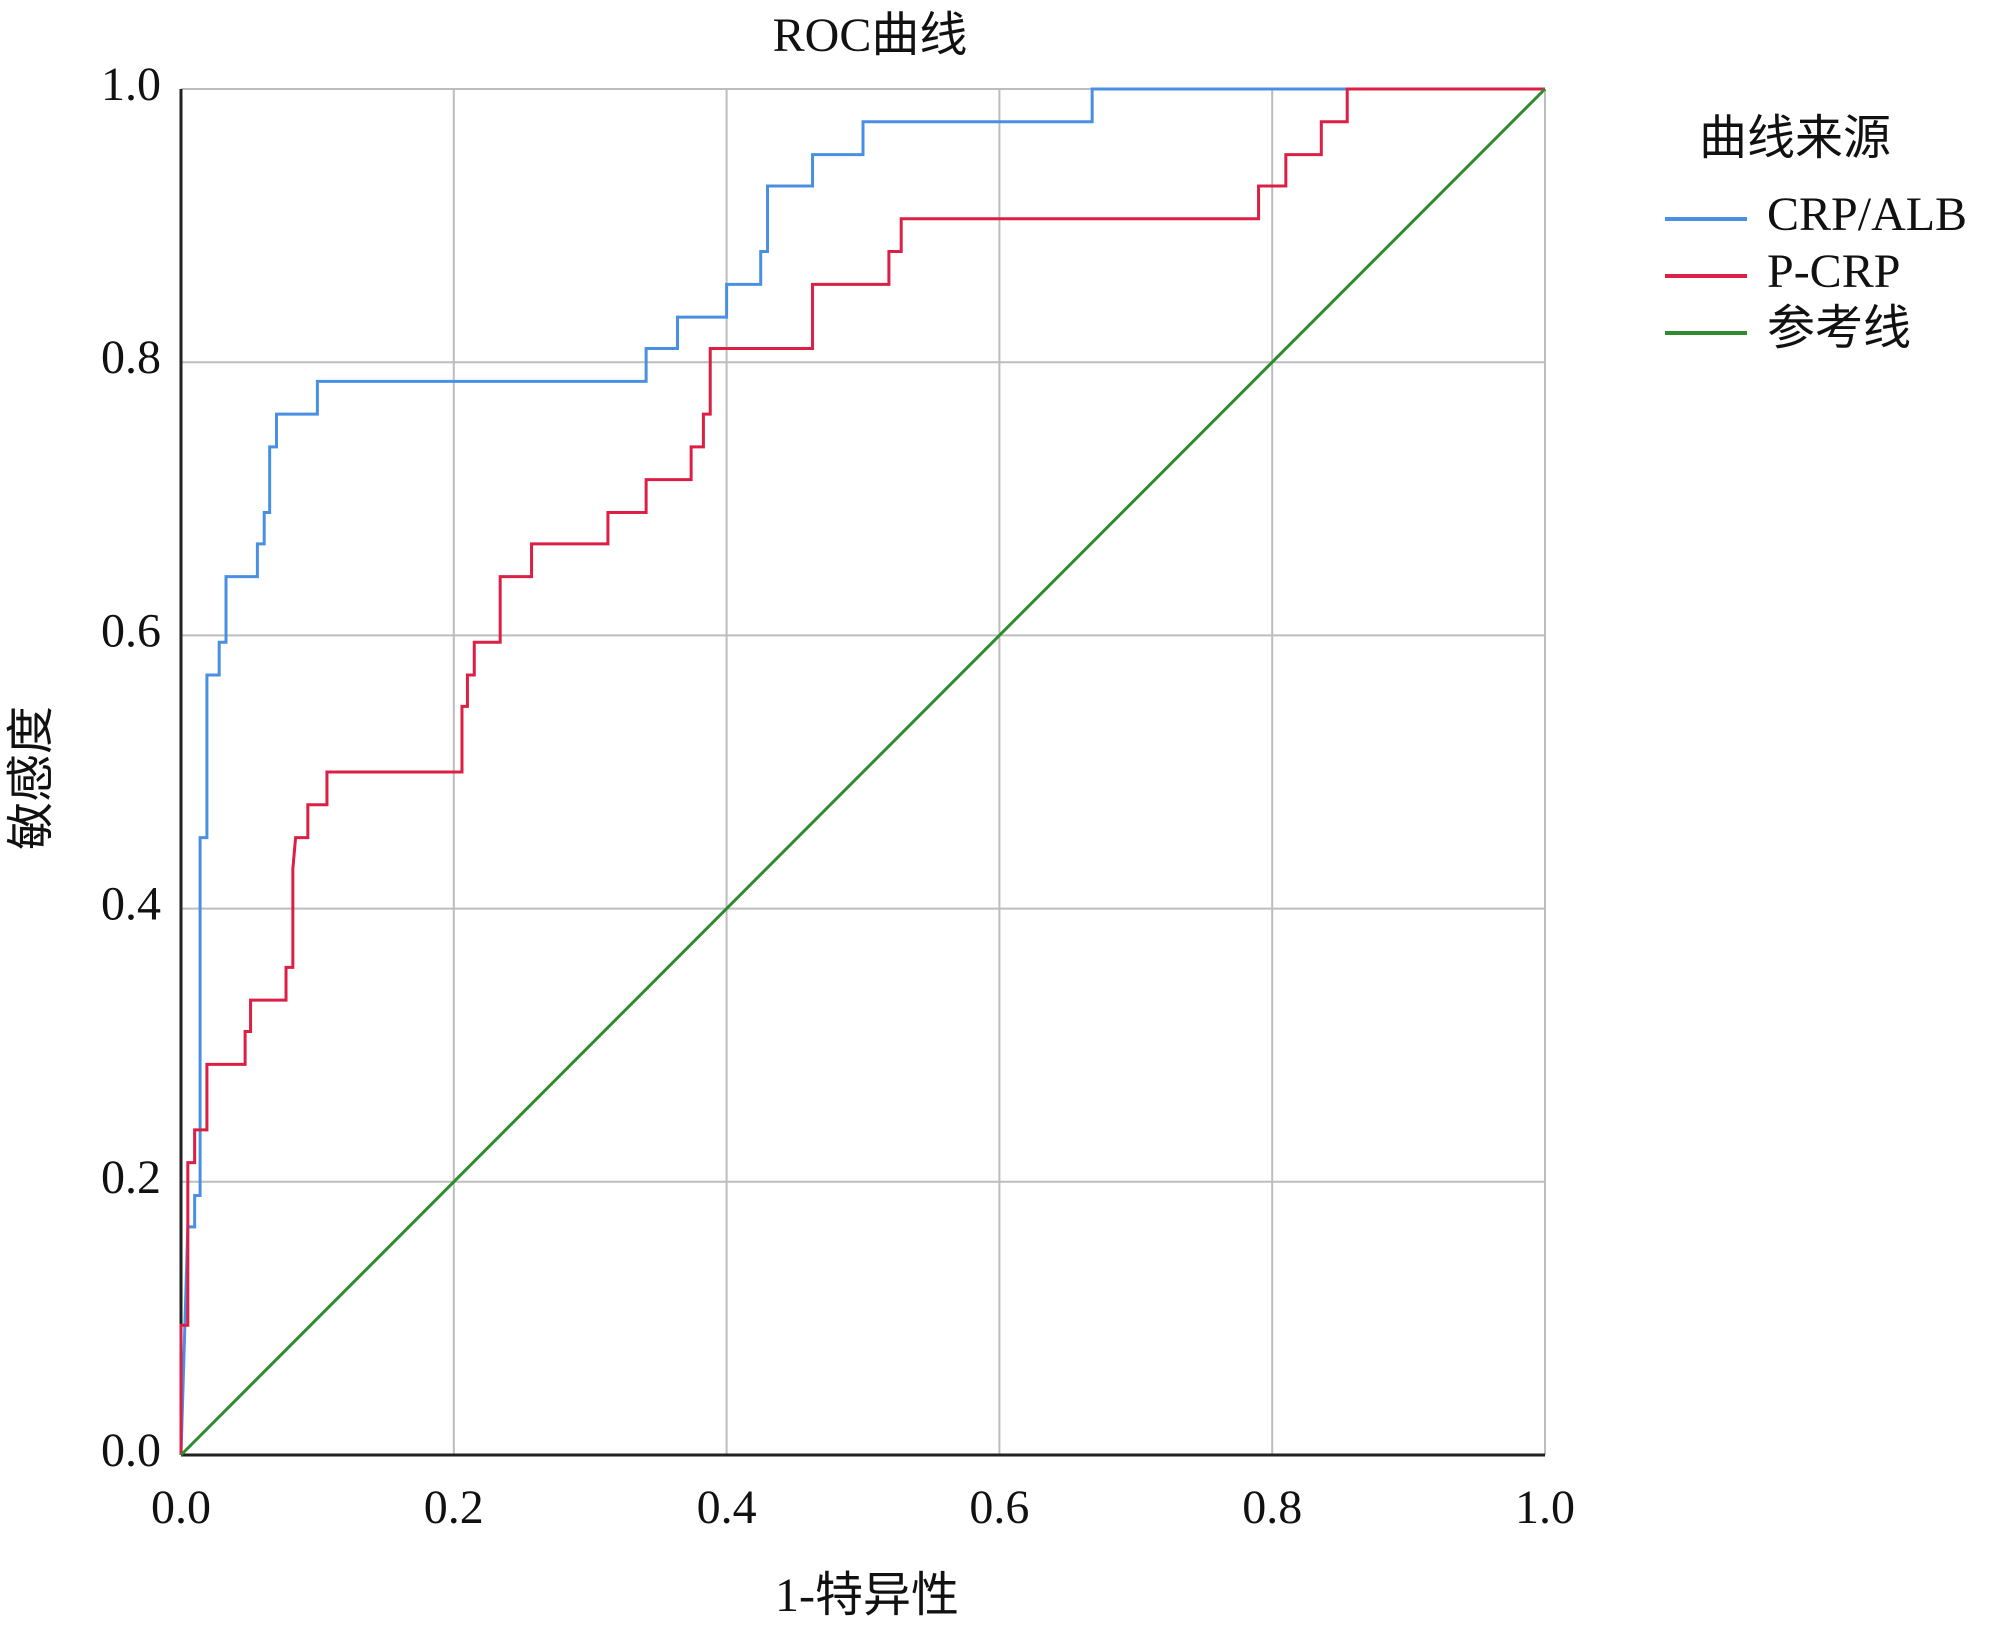 This screenshot has width=2000, height=1638. Describe the element at coordinates (870, 35) in the screenshot. I see `chart-title: ROC曲线` at that location.